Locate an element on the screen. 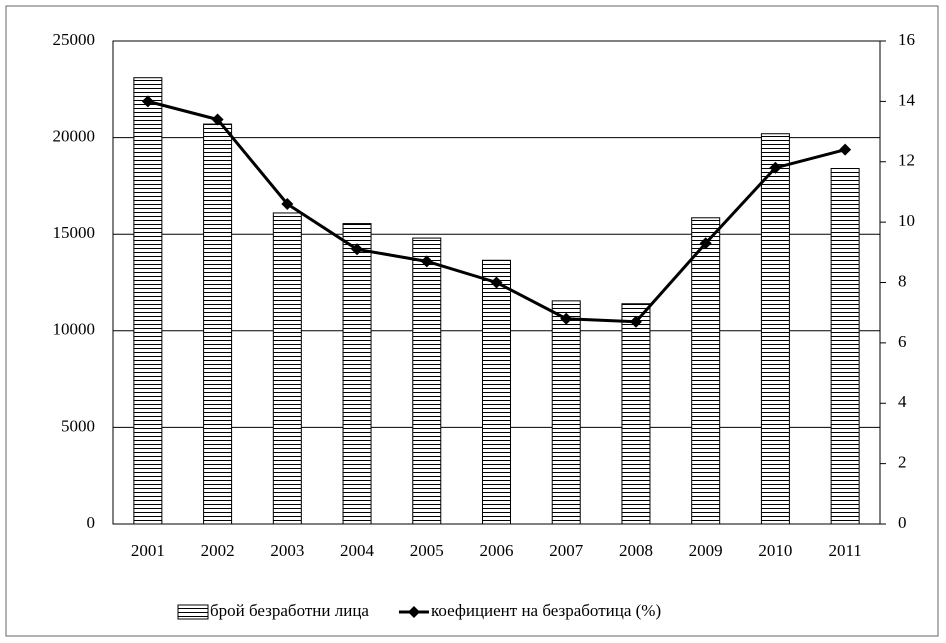 This screenshot has width=946, height=643. x-tick-label: 2003 is located at coordinates (287, 550).